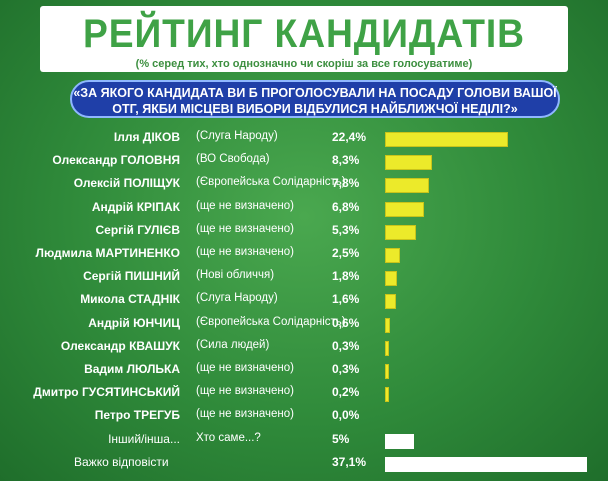 The height and width of the screenshot is (481, 608). I want to click on value-label: 2,5%, so click(346, 253).